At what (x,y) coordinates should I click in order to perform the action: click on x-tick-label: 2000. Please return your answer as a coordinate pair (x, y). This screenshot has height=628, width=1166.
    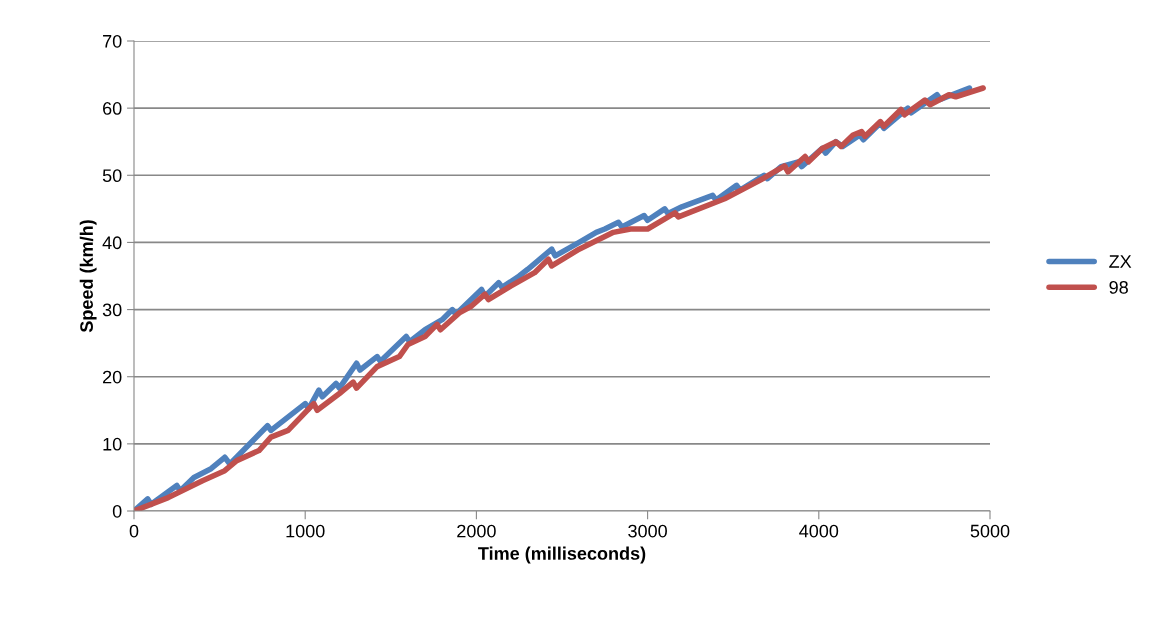
    Looking at the image, I should click on (476, 531).